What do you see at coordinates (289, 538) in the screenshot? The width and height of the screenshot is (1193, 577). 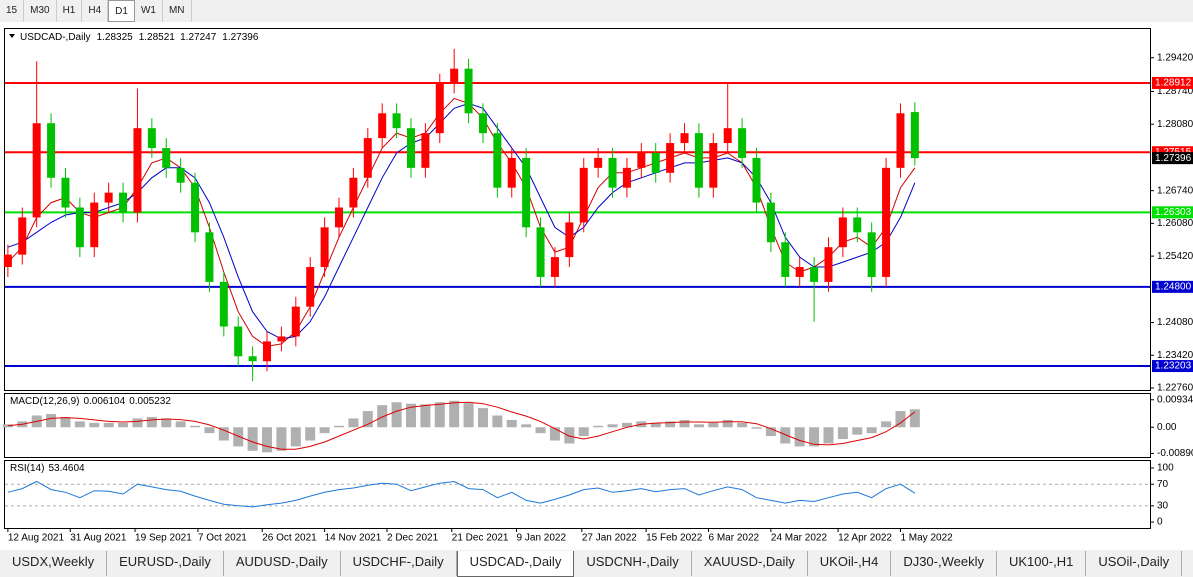 I see `x-tick-label: 26 Oct 2021` at bounding box center [289, 538].